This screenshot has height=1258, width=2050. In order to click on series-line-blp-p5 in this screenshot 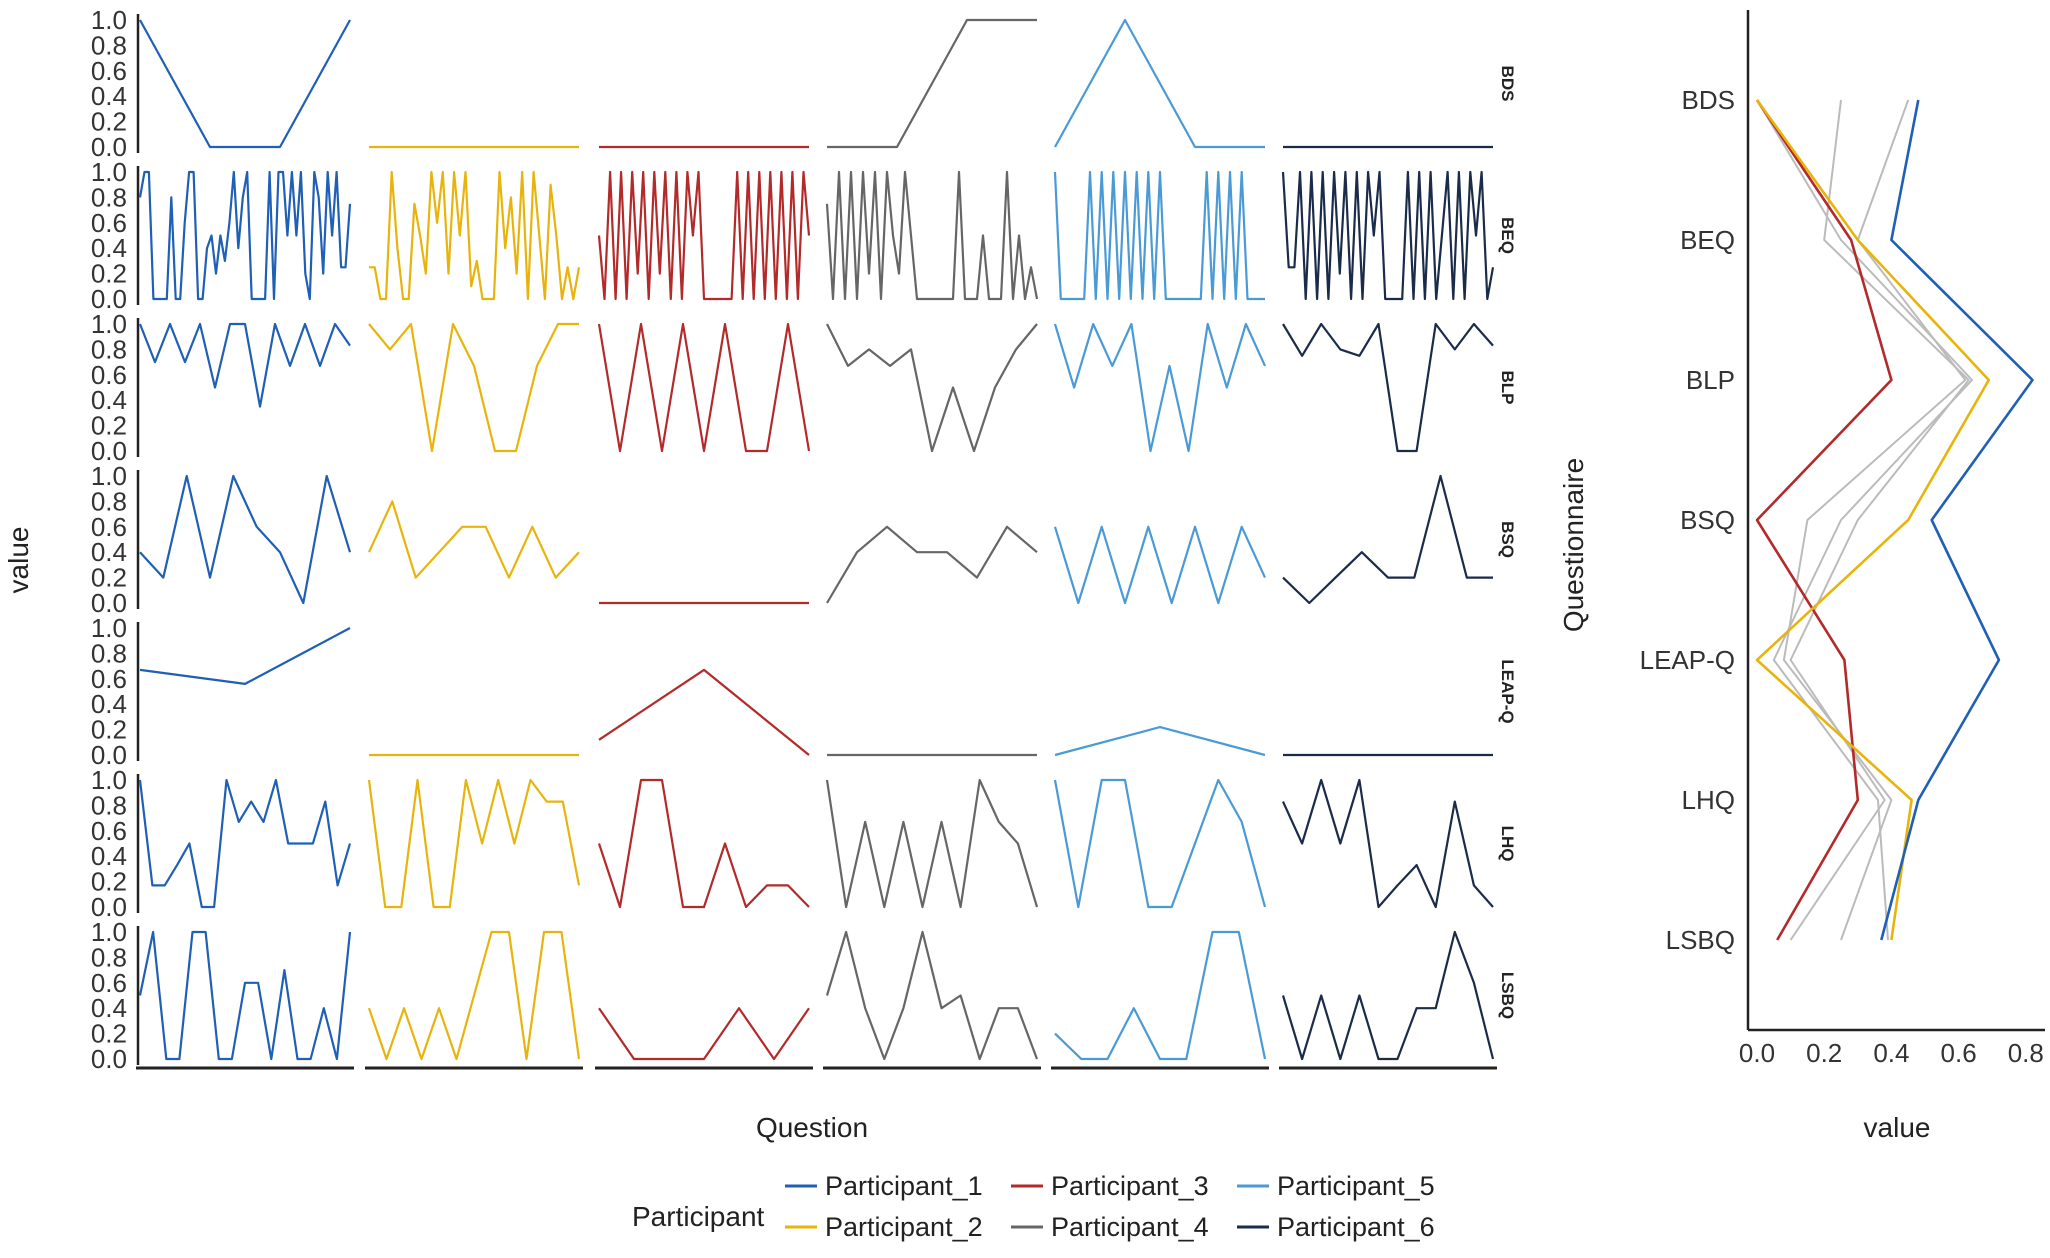, I will do `click(1160, 387)`.